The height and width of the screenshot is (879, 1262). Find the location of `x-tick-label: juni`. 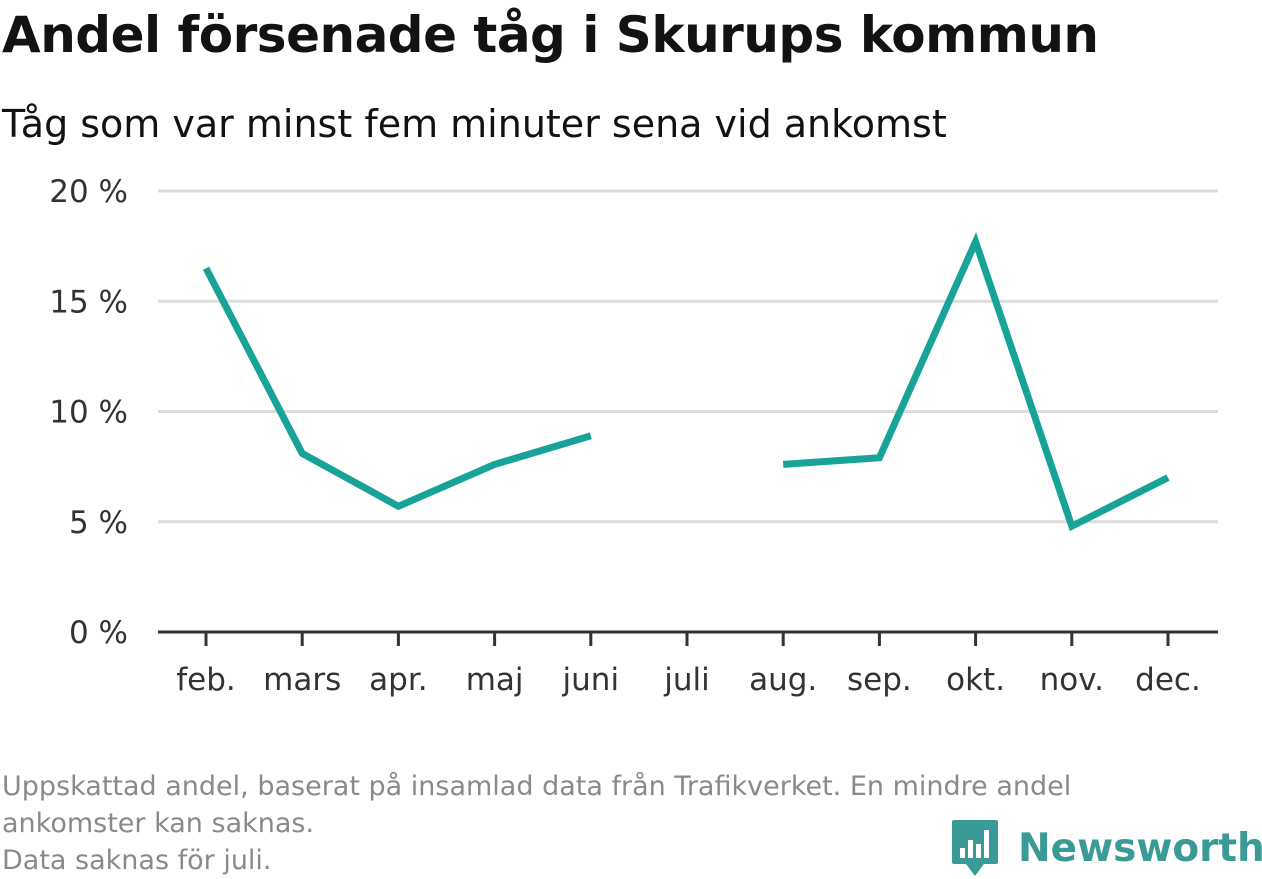

x-tick-label: juni is located at coordinates (591, 680).